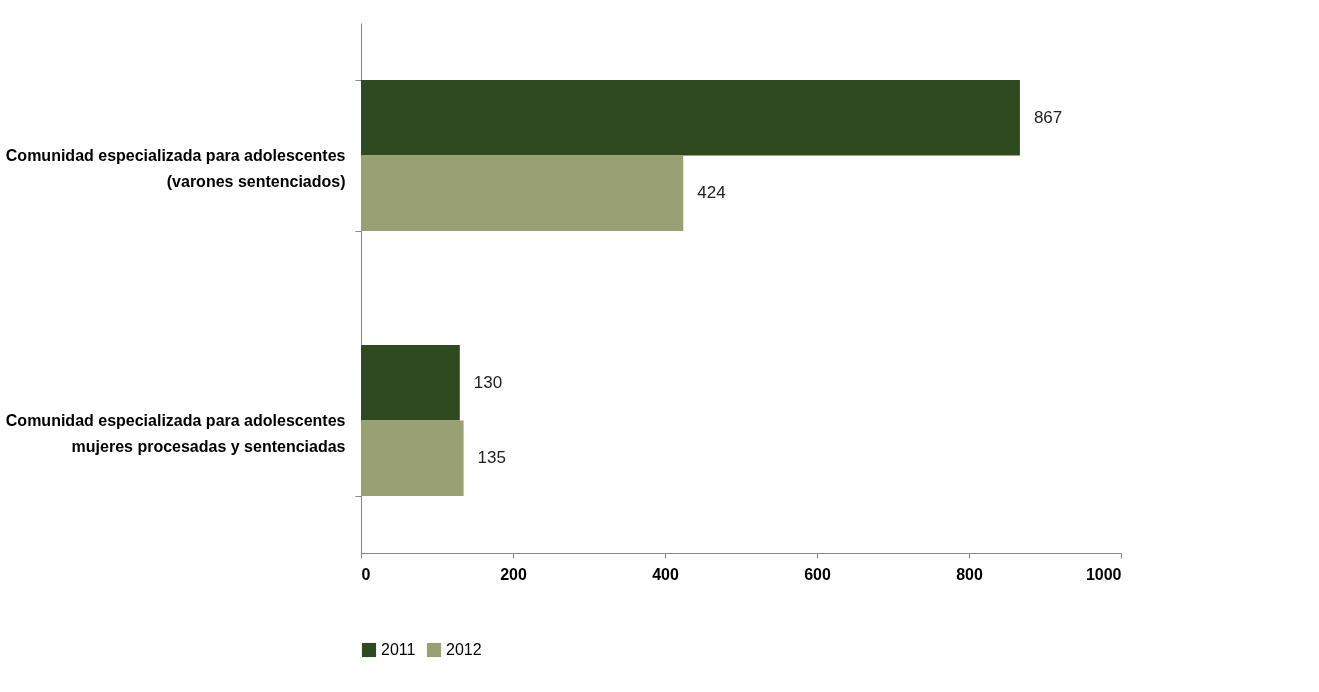 The height and width of the screenshot is (692, 1319). I want to click on x-tick-label: 1000, so click(1103, 574).